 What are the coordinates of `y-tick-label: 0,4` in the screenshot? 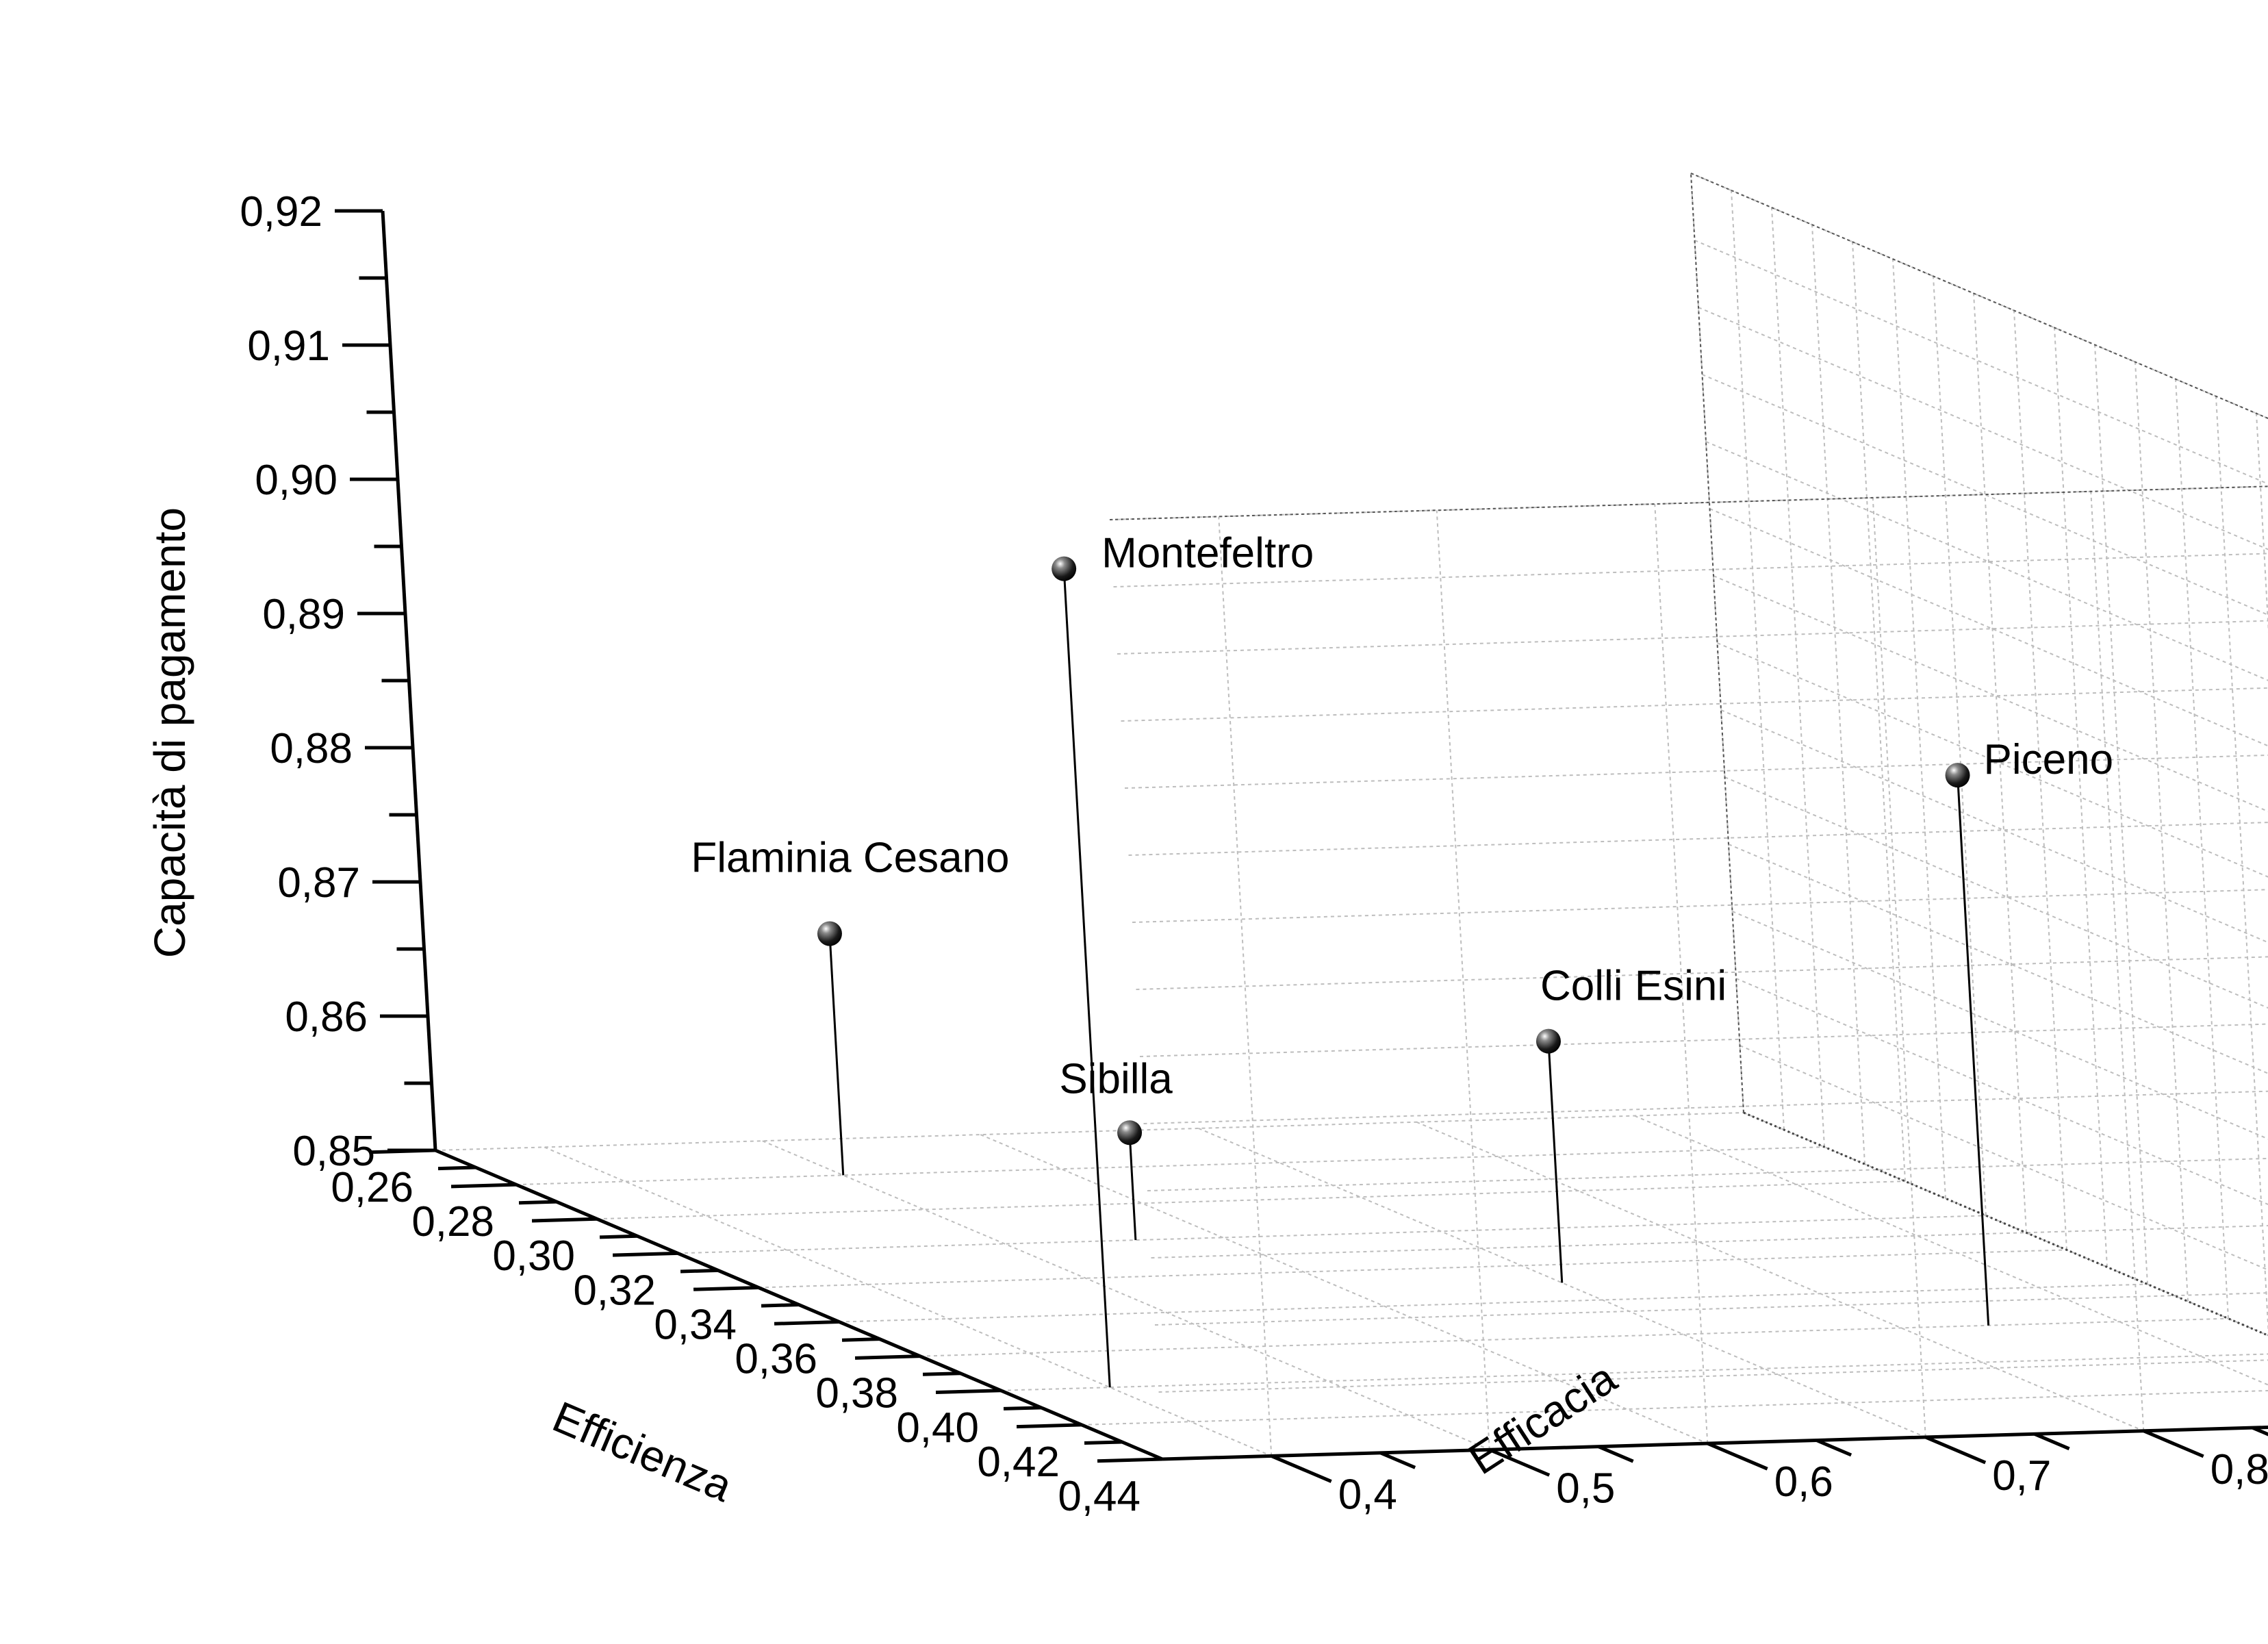 It's located at (1367, 1495).